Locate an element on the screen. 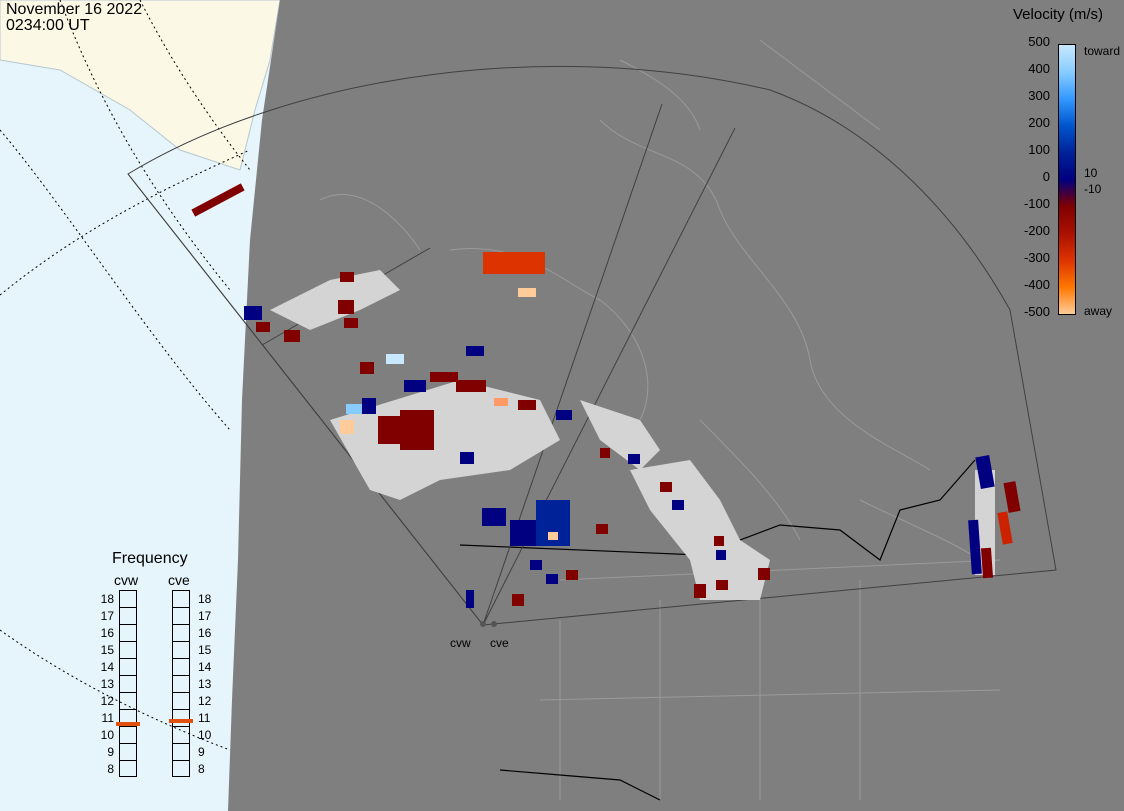 The image size is (1124, 811). frequency-box-cve is located at coordinates (181, 683).